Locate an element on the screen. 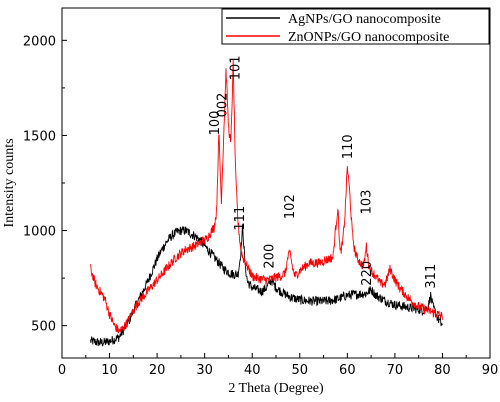  x-tick-label: 90 is located at coordinates (490, 370).